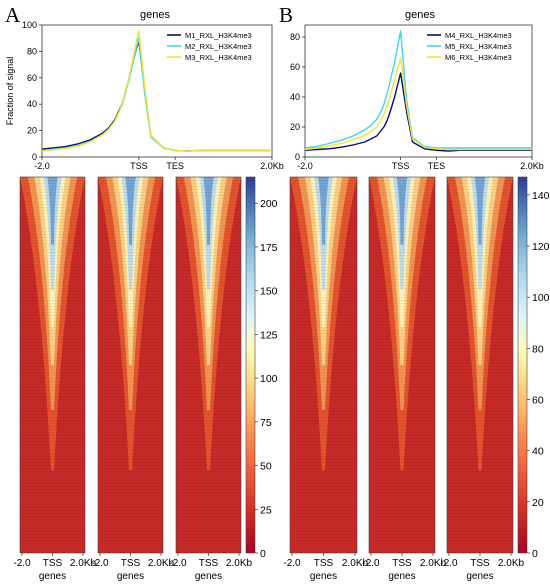 Image resolution: width=550 pixels, height=585 pixels. What do you see at coordinates (266, 467) in the screenshot?
I see `colorbar-tick-label: 50` at bounding box center [266, 467].